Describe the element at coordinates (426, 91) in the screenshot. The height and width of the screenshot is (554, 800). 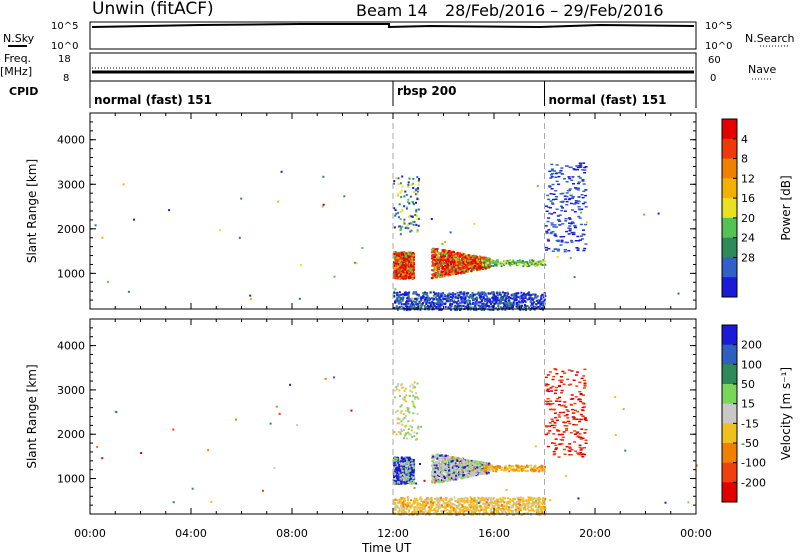
I see `cpid-segment-label: rbsp 200` at that location.